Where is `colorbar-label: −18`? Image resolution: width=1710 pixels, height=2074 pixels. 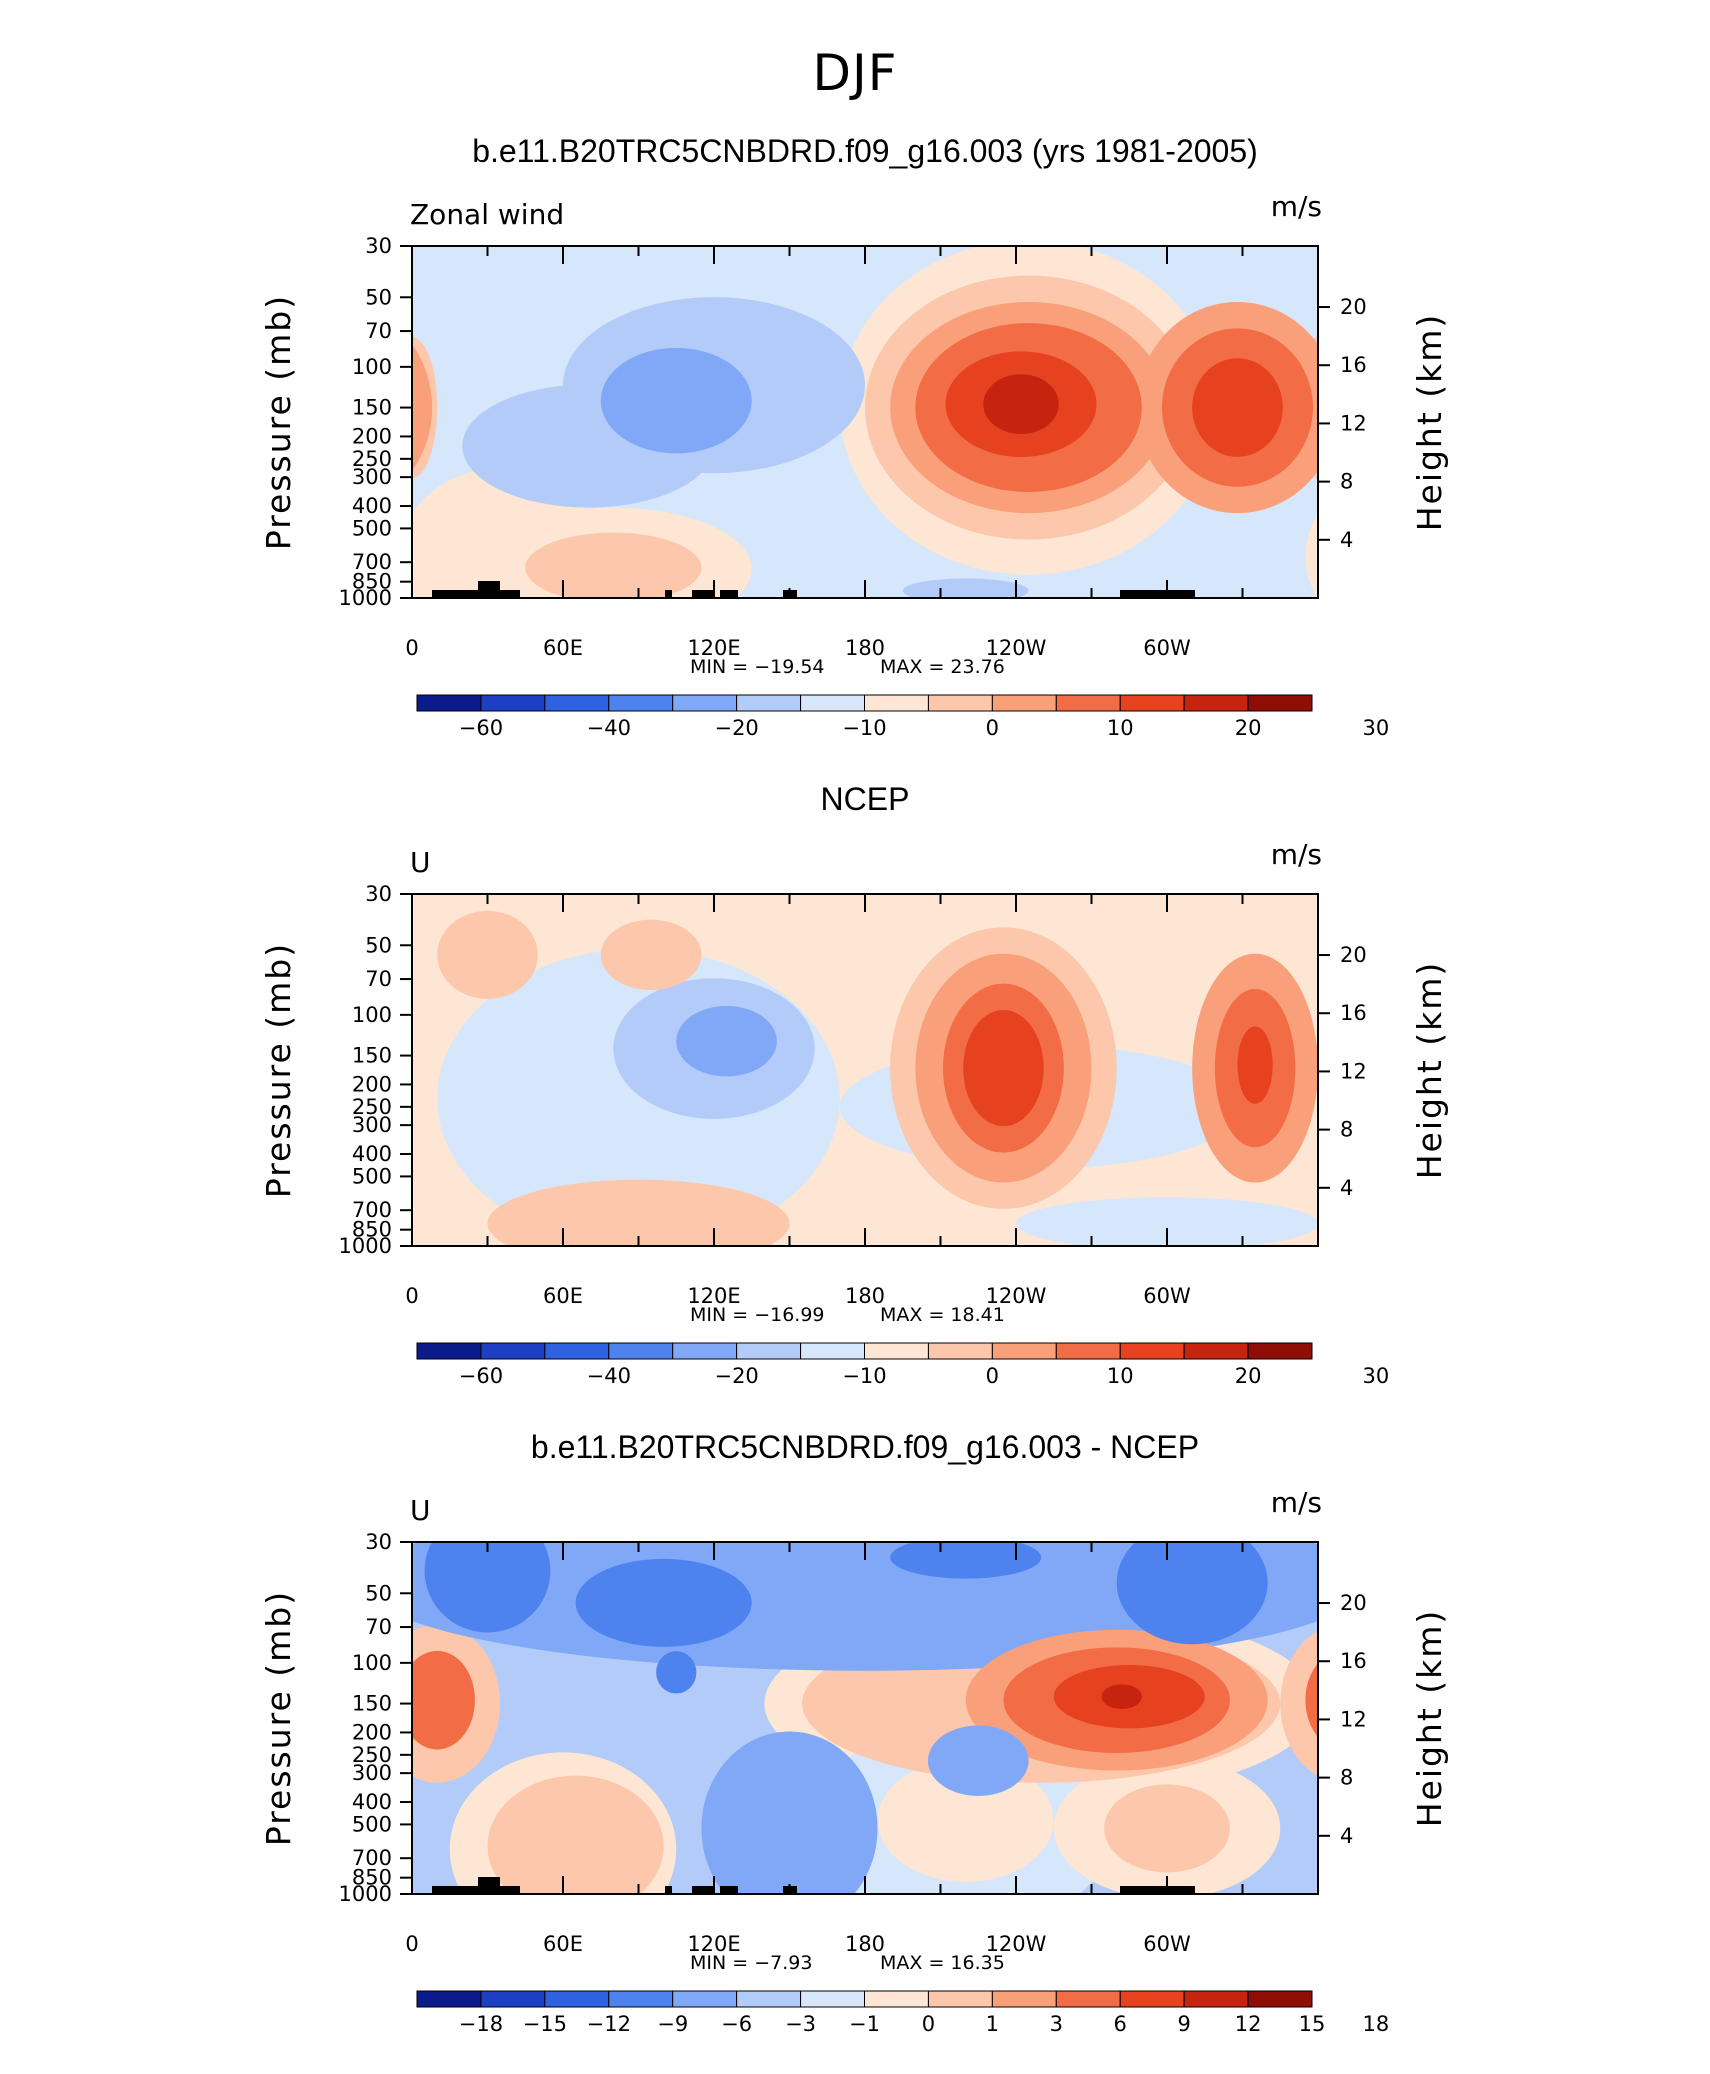
colorbar-label: −18 is located at coordinates (481, 2024).